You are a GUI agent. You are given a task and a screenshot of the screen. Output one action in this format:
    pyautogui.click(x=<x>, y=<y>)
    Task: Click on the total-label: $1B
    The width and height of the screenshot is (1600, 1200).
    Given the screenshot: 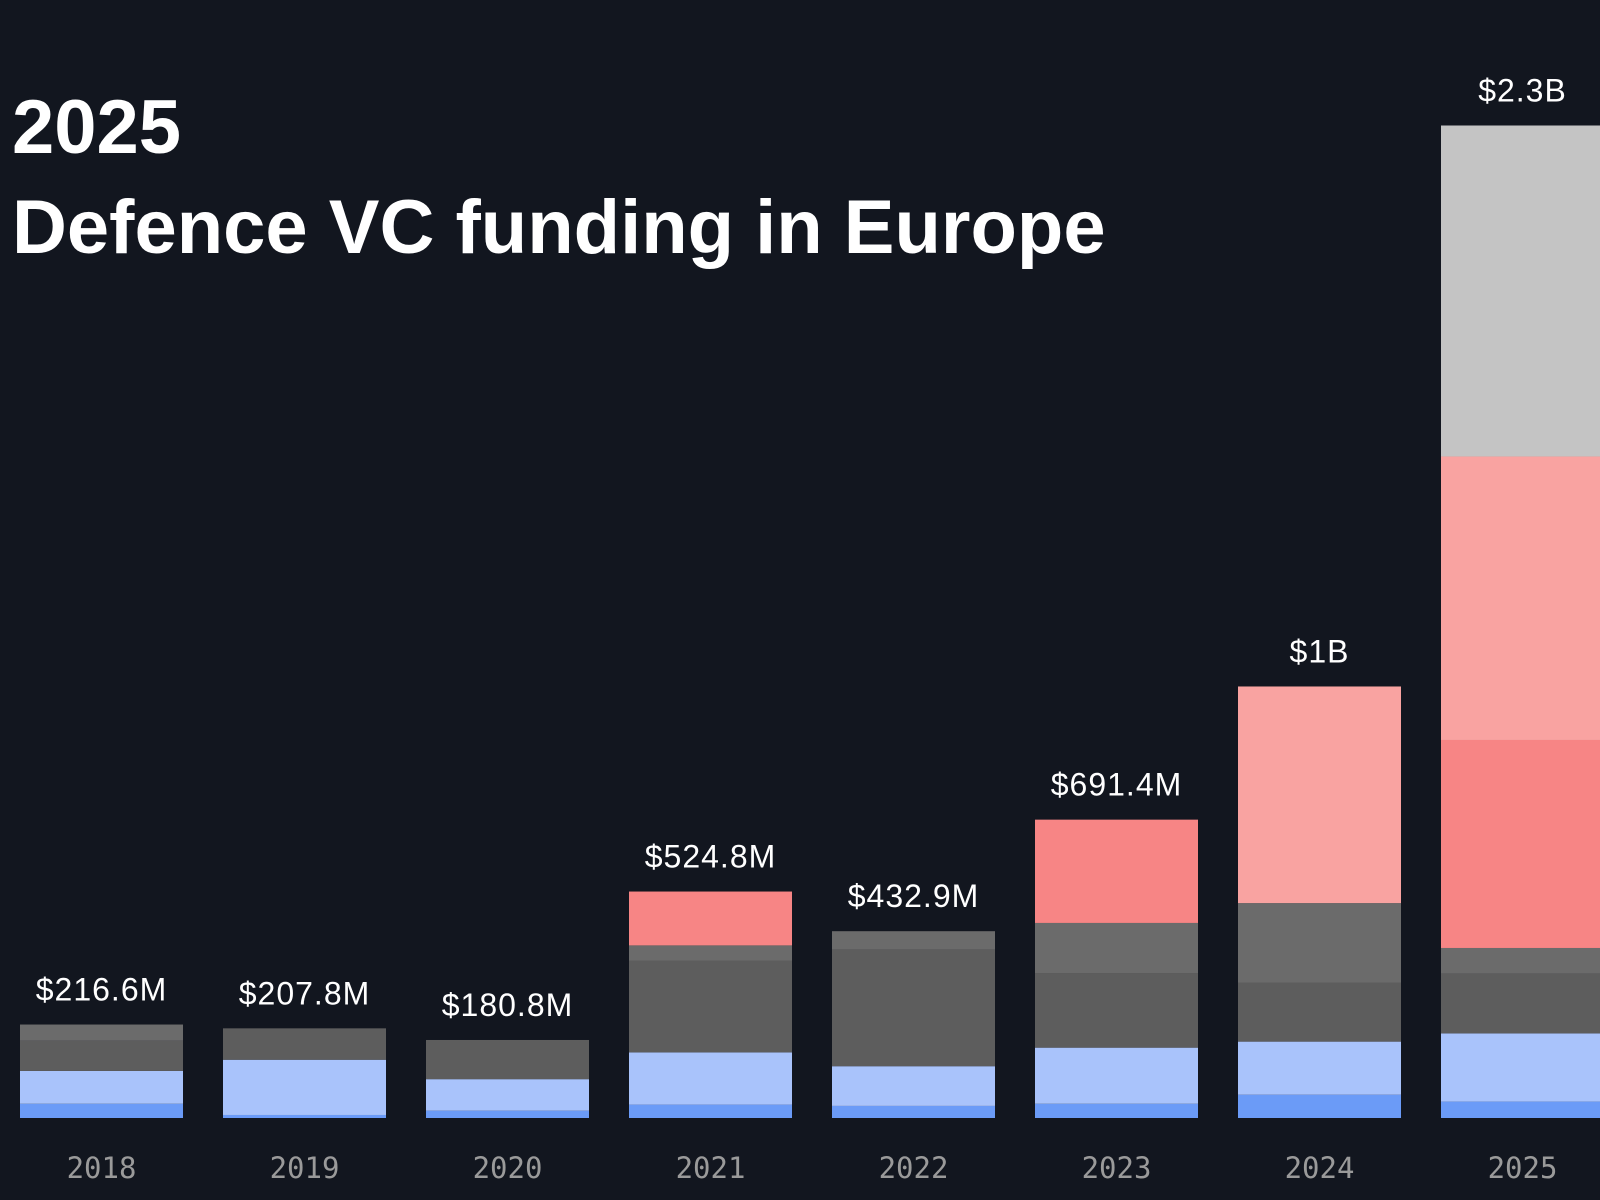 What is the action you would take?
    pyautogui.click(x=1320, y=651)
    